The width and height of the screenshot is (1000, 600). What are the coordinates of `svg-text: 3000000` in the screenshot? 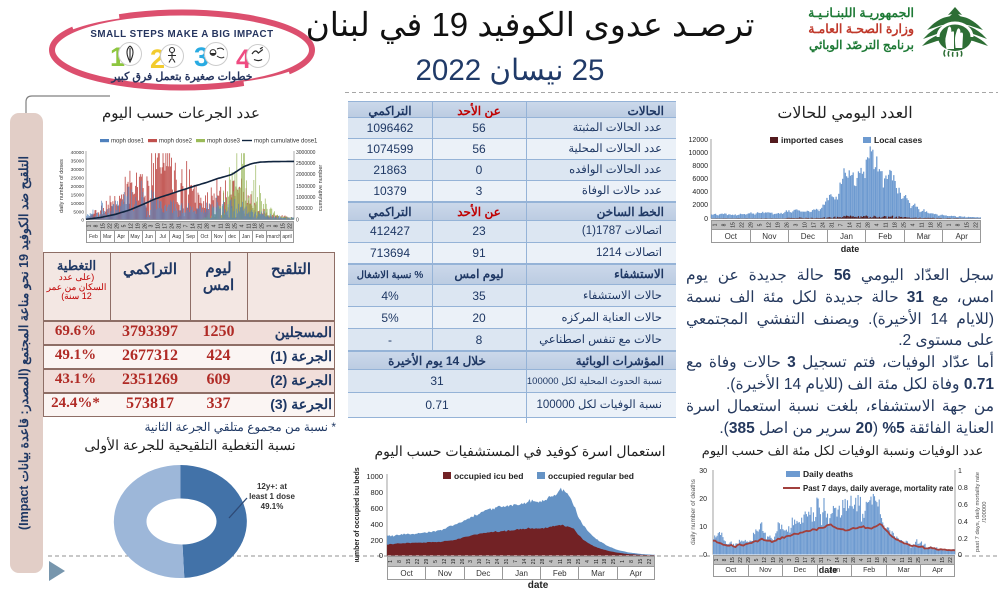 It's located at (306, 153).